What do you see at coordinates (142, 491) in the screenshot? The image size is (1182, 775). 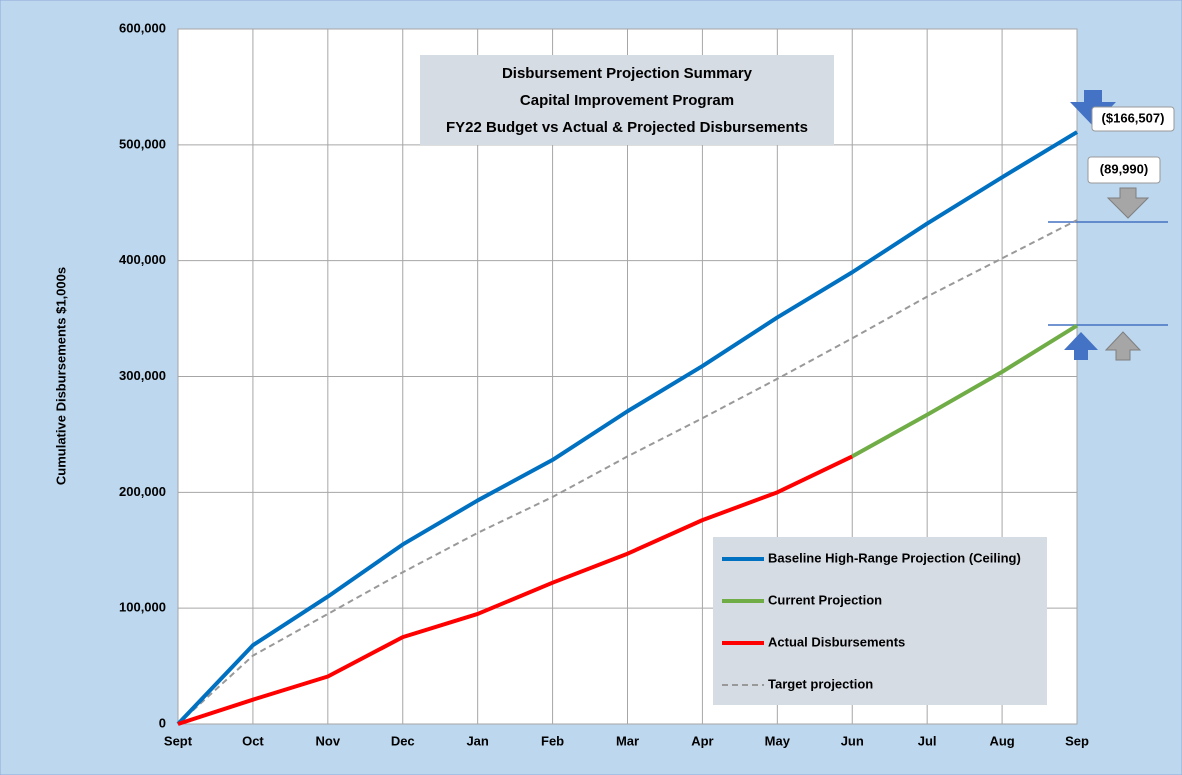 I see `y-tick-label: 200,000` at bounding box center [142, 491].